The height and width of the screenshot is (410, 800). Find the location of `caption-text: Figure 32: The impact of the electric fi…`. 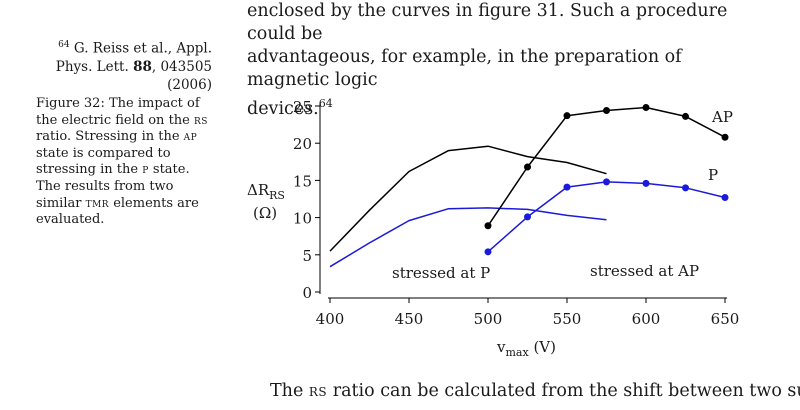

caption-text: Figure 32: The impact of the electric fi… is located at coordinates (118, 112).